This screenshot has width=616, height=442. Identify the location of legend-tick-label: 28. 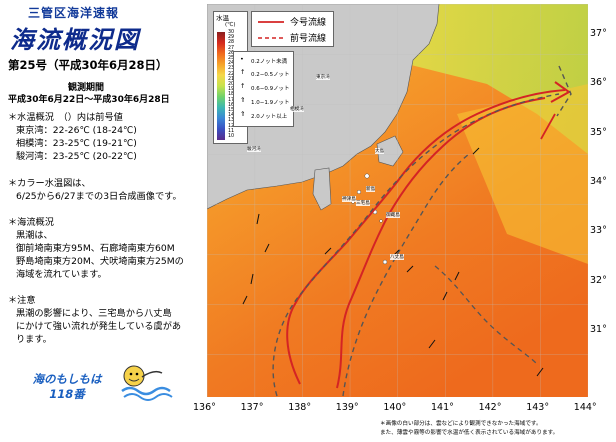
(231, 43).